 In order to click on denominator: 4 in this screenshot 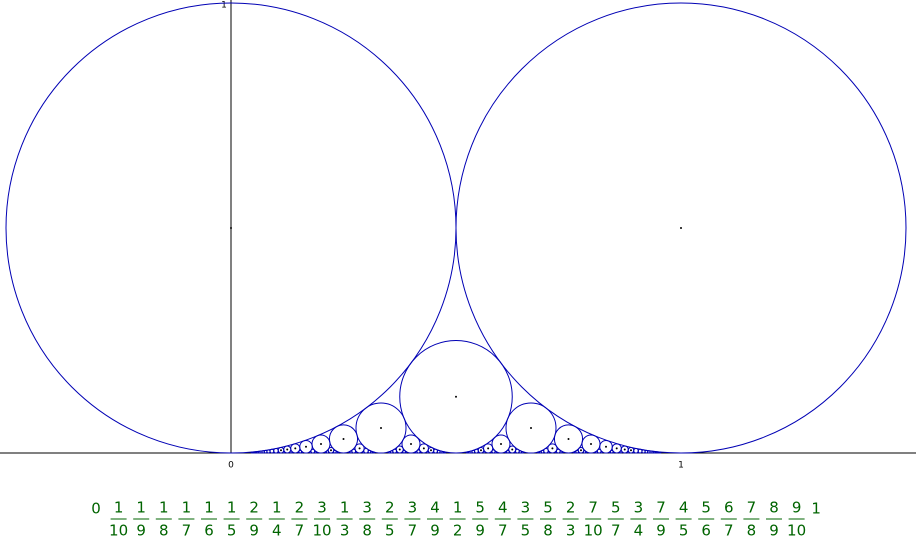, I will do `click(277, 531)`.